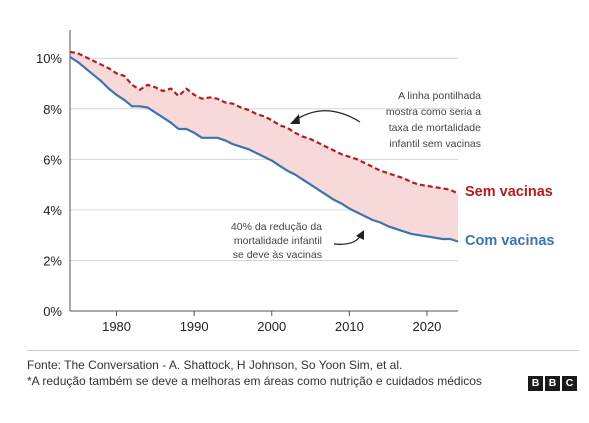 Image resolution: width=589 pixels, height=423 pixels. Describe the element at coordinates (509, 216) in the screenshot. I see `series-labels: Sem vacinas Com vacinas` at that location.